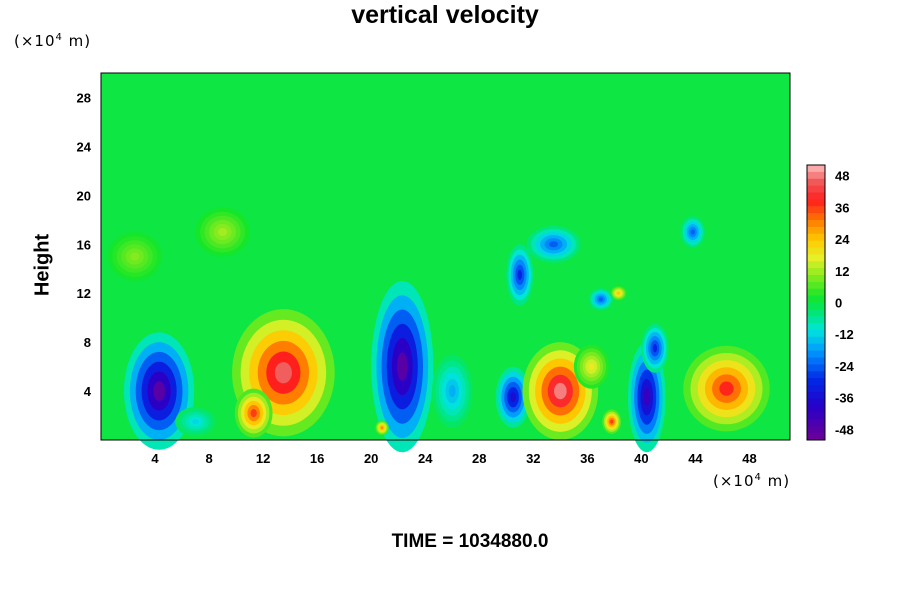  Describe the element at coordinates (845, 366) in the screenshot. I see `colorbar-tick-label: -24` at that location.